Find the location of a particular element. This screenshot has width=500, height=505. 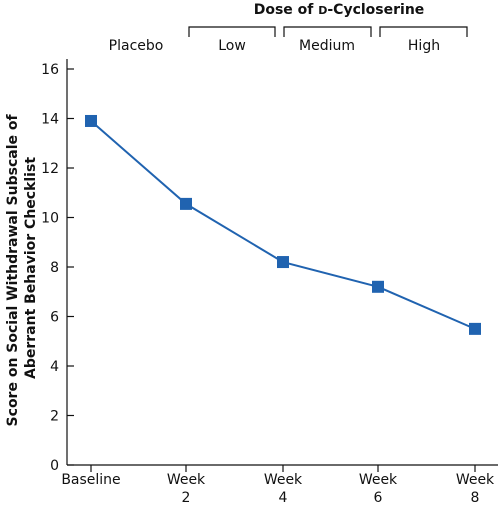

x-tick-label-line2: 4 is located at coordinates (283, 497).